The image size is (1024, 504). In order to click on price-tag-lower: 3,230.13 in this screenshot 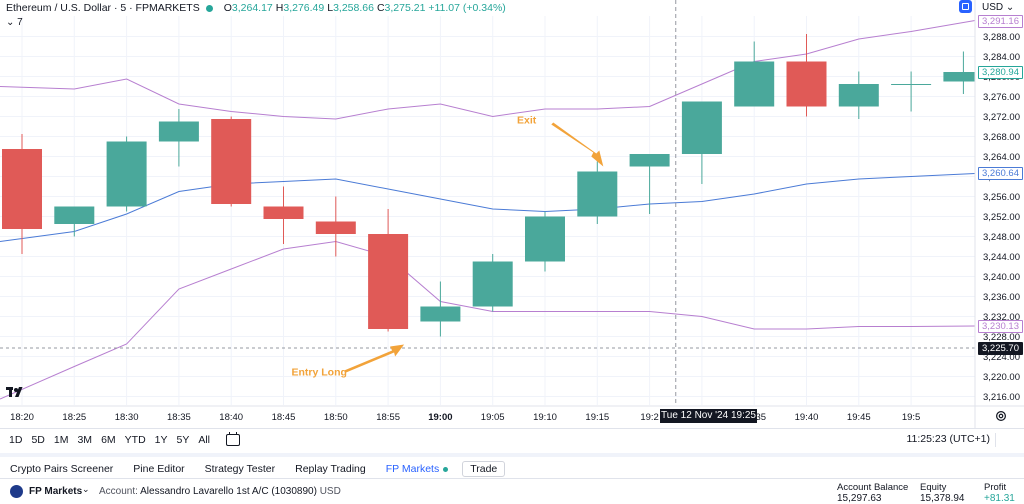, I will do `click(1000, 326)`.